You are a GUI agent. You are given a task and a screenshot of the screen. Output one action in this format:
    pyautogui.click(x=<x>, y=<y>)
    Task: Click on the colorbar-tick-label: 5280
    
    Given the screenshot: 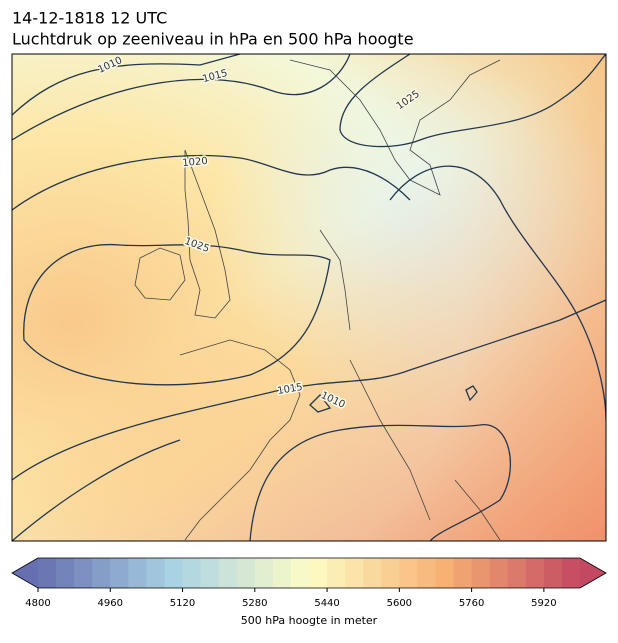 What is the action you would take?
    pyautogui.click(x=254, y=603)
    